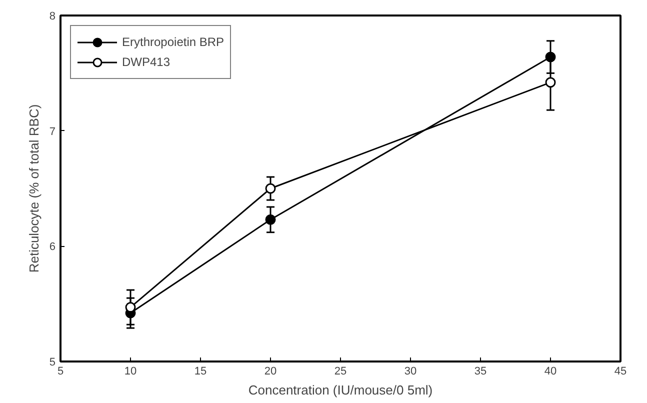 This screenshot has width=647, height=403. Describe the element at coordinates (200, 372) in the screenshot. I see `x-tick-label: 15` at that location.